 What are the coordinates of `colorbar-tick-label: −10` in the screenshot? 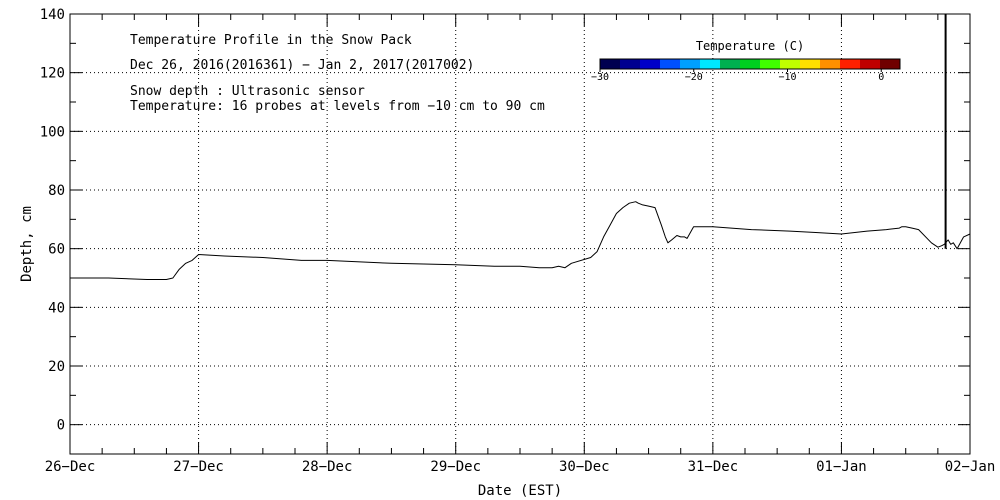 It's located at (787, 77).